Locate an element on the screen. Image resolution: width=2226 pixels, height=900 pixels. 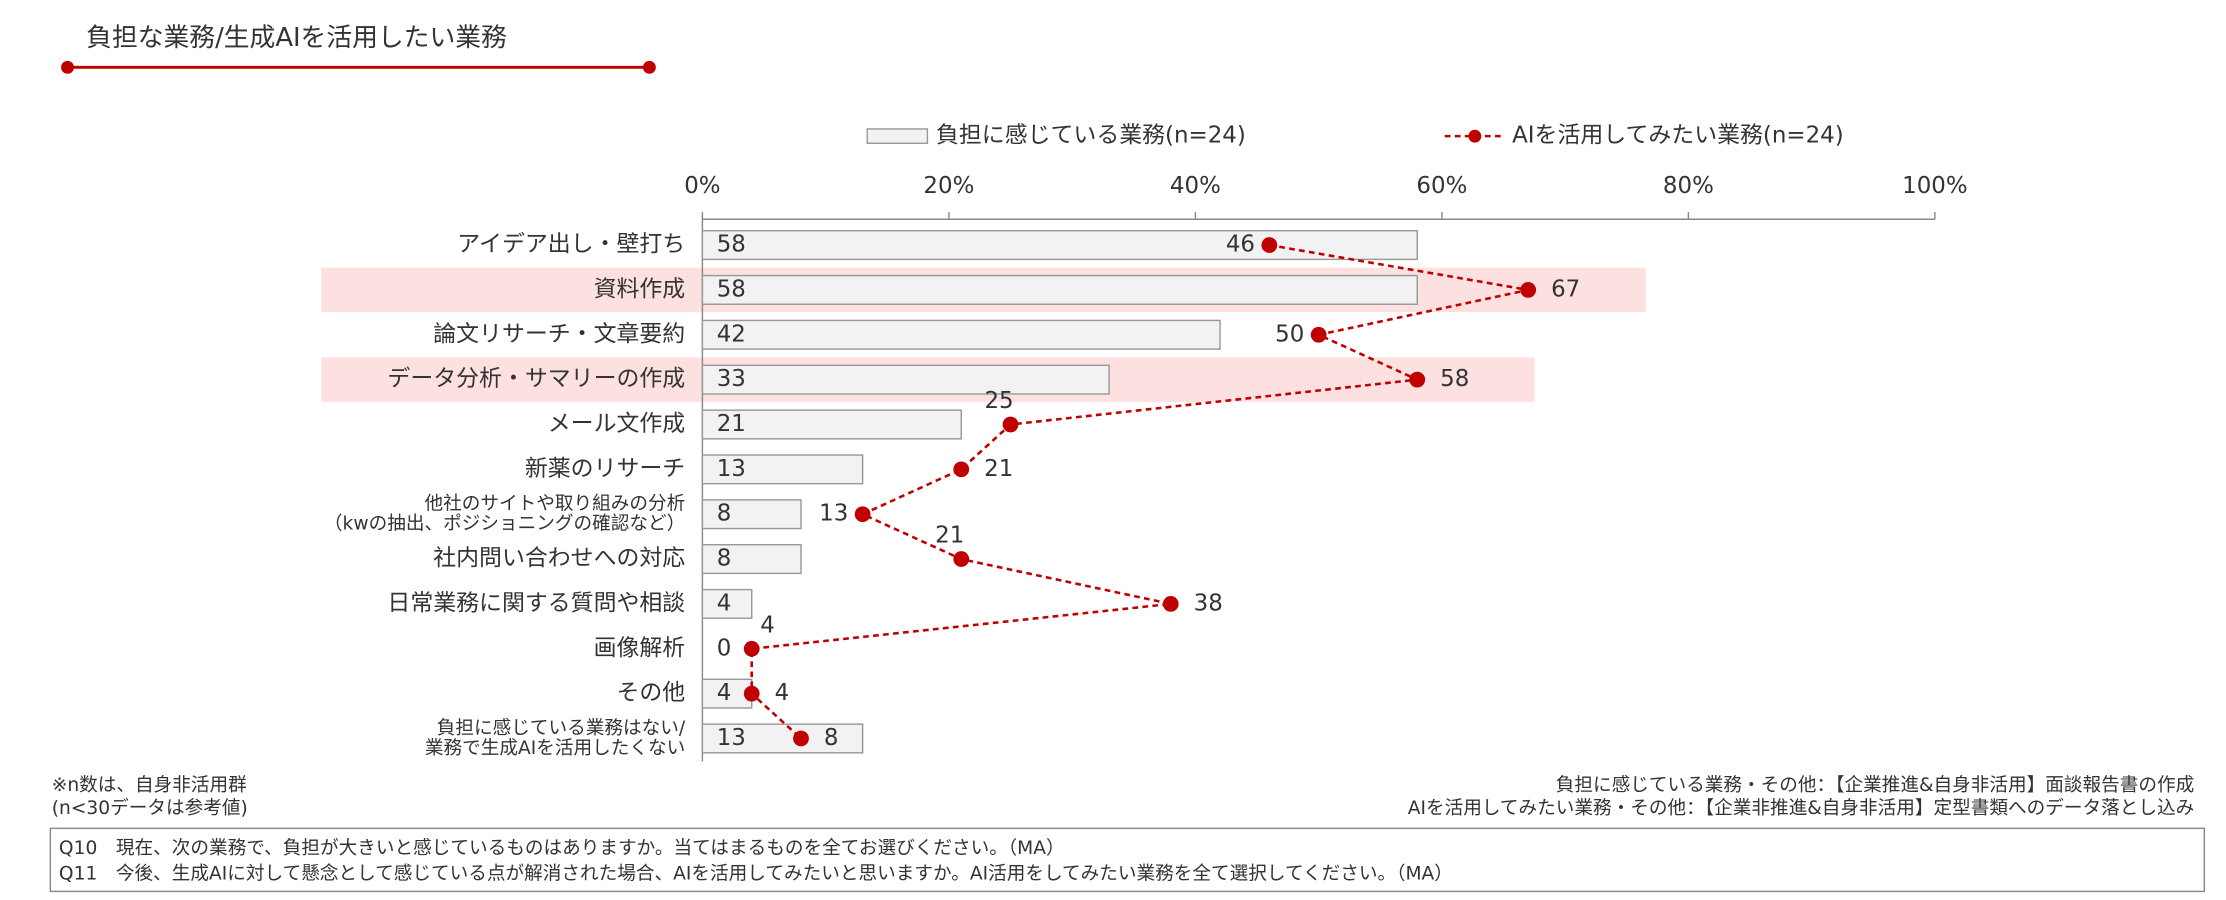
x-tick-label: 20% is located at coordinates (948, 186).